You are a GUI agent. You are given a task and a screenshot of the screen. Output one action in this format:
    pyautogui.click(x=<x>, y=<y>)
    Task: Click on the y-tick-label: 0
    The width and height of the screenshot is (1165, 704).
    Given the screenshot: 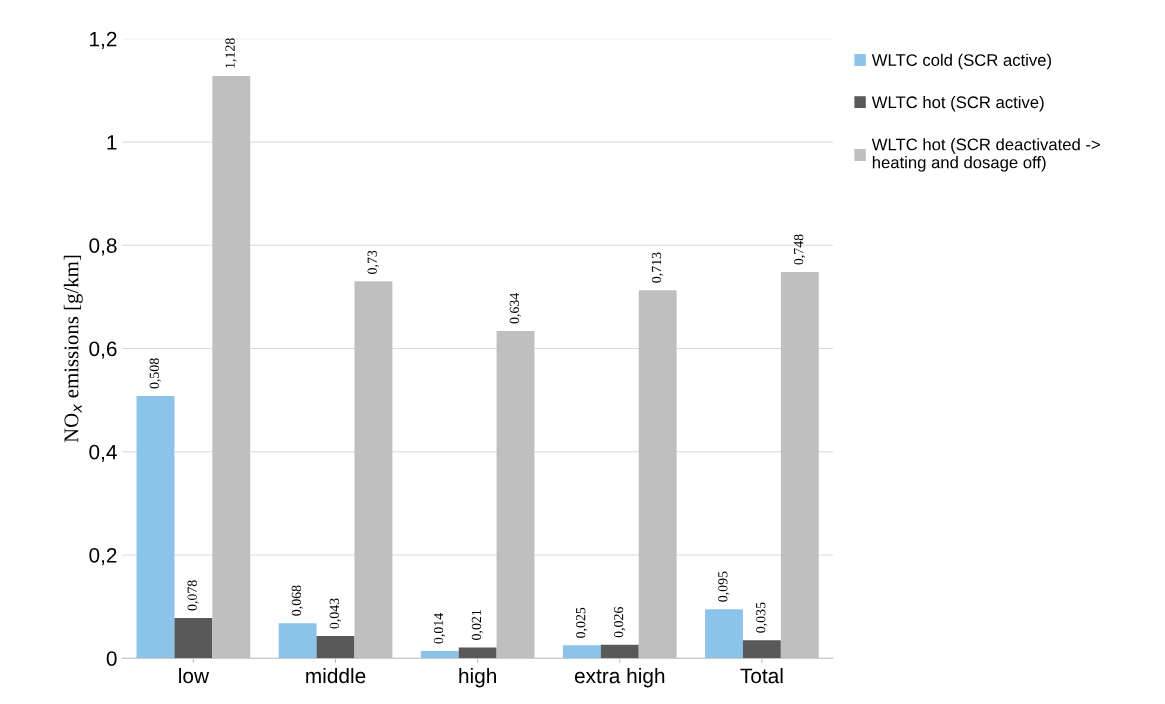 What is the action you would take?
    pyautogui.click(x=111, y=658)
    